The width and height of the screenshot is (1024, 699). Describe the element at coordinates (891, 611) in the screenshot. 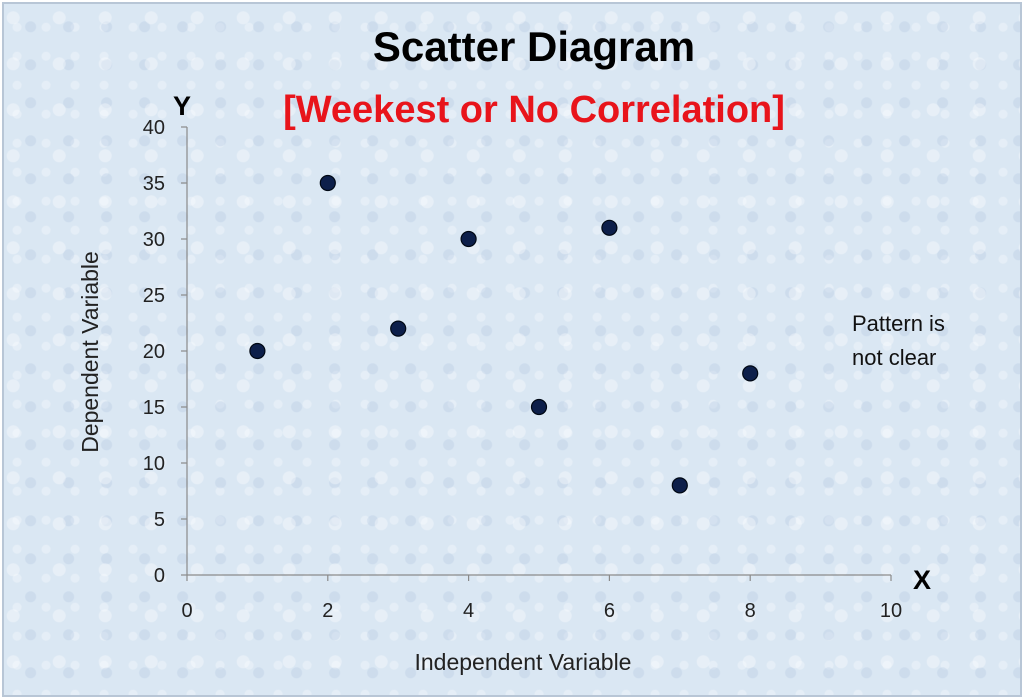

I see `x-tick-label: 10` at that location.